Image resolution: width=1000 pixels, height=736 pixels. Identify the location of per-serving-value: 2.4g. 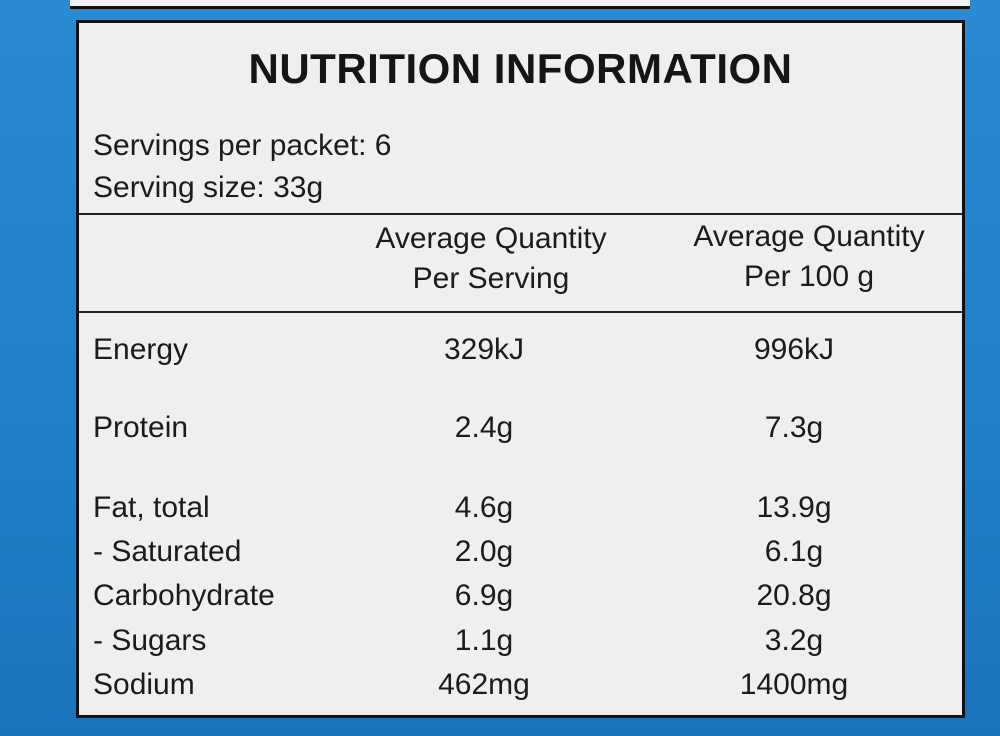
(484, 427).